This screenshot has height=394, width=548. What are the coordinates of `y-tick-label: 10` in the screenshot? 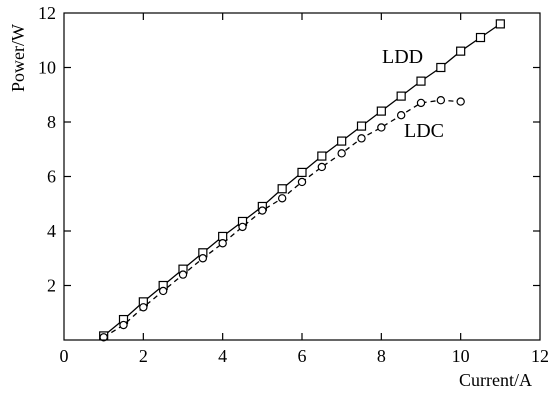 It's located at (47, 68).